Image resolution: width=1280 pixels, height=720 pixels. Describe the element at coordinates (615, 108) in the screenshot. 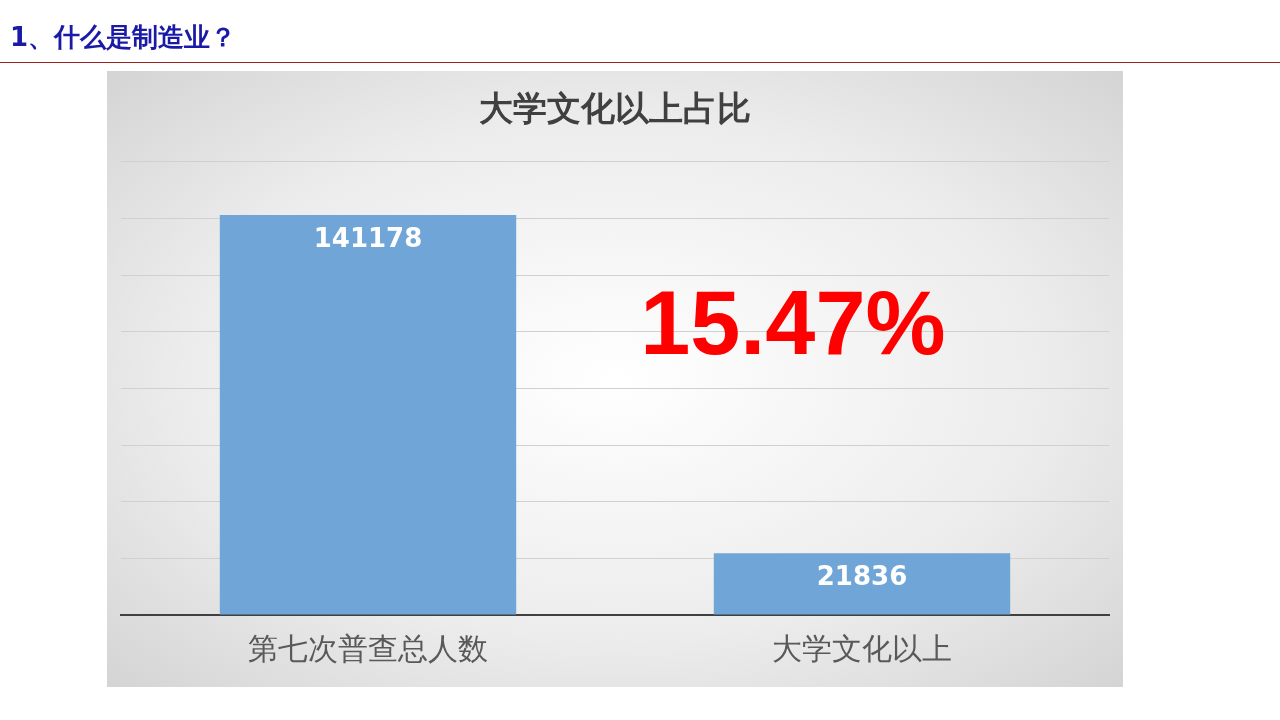

I see `chart-subtitle: 大学文化以上占比` at that location.